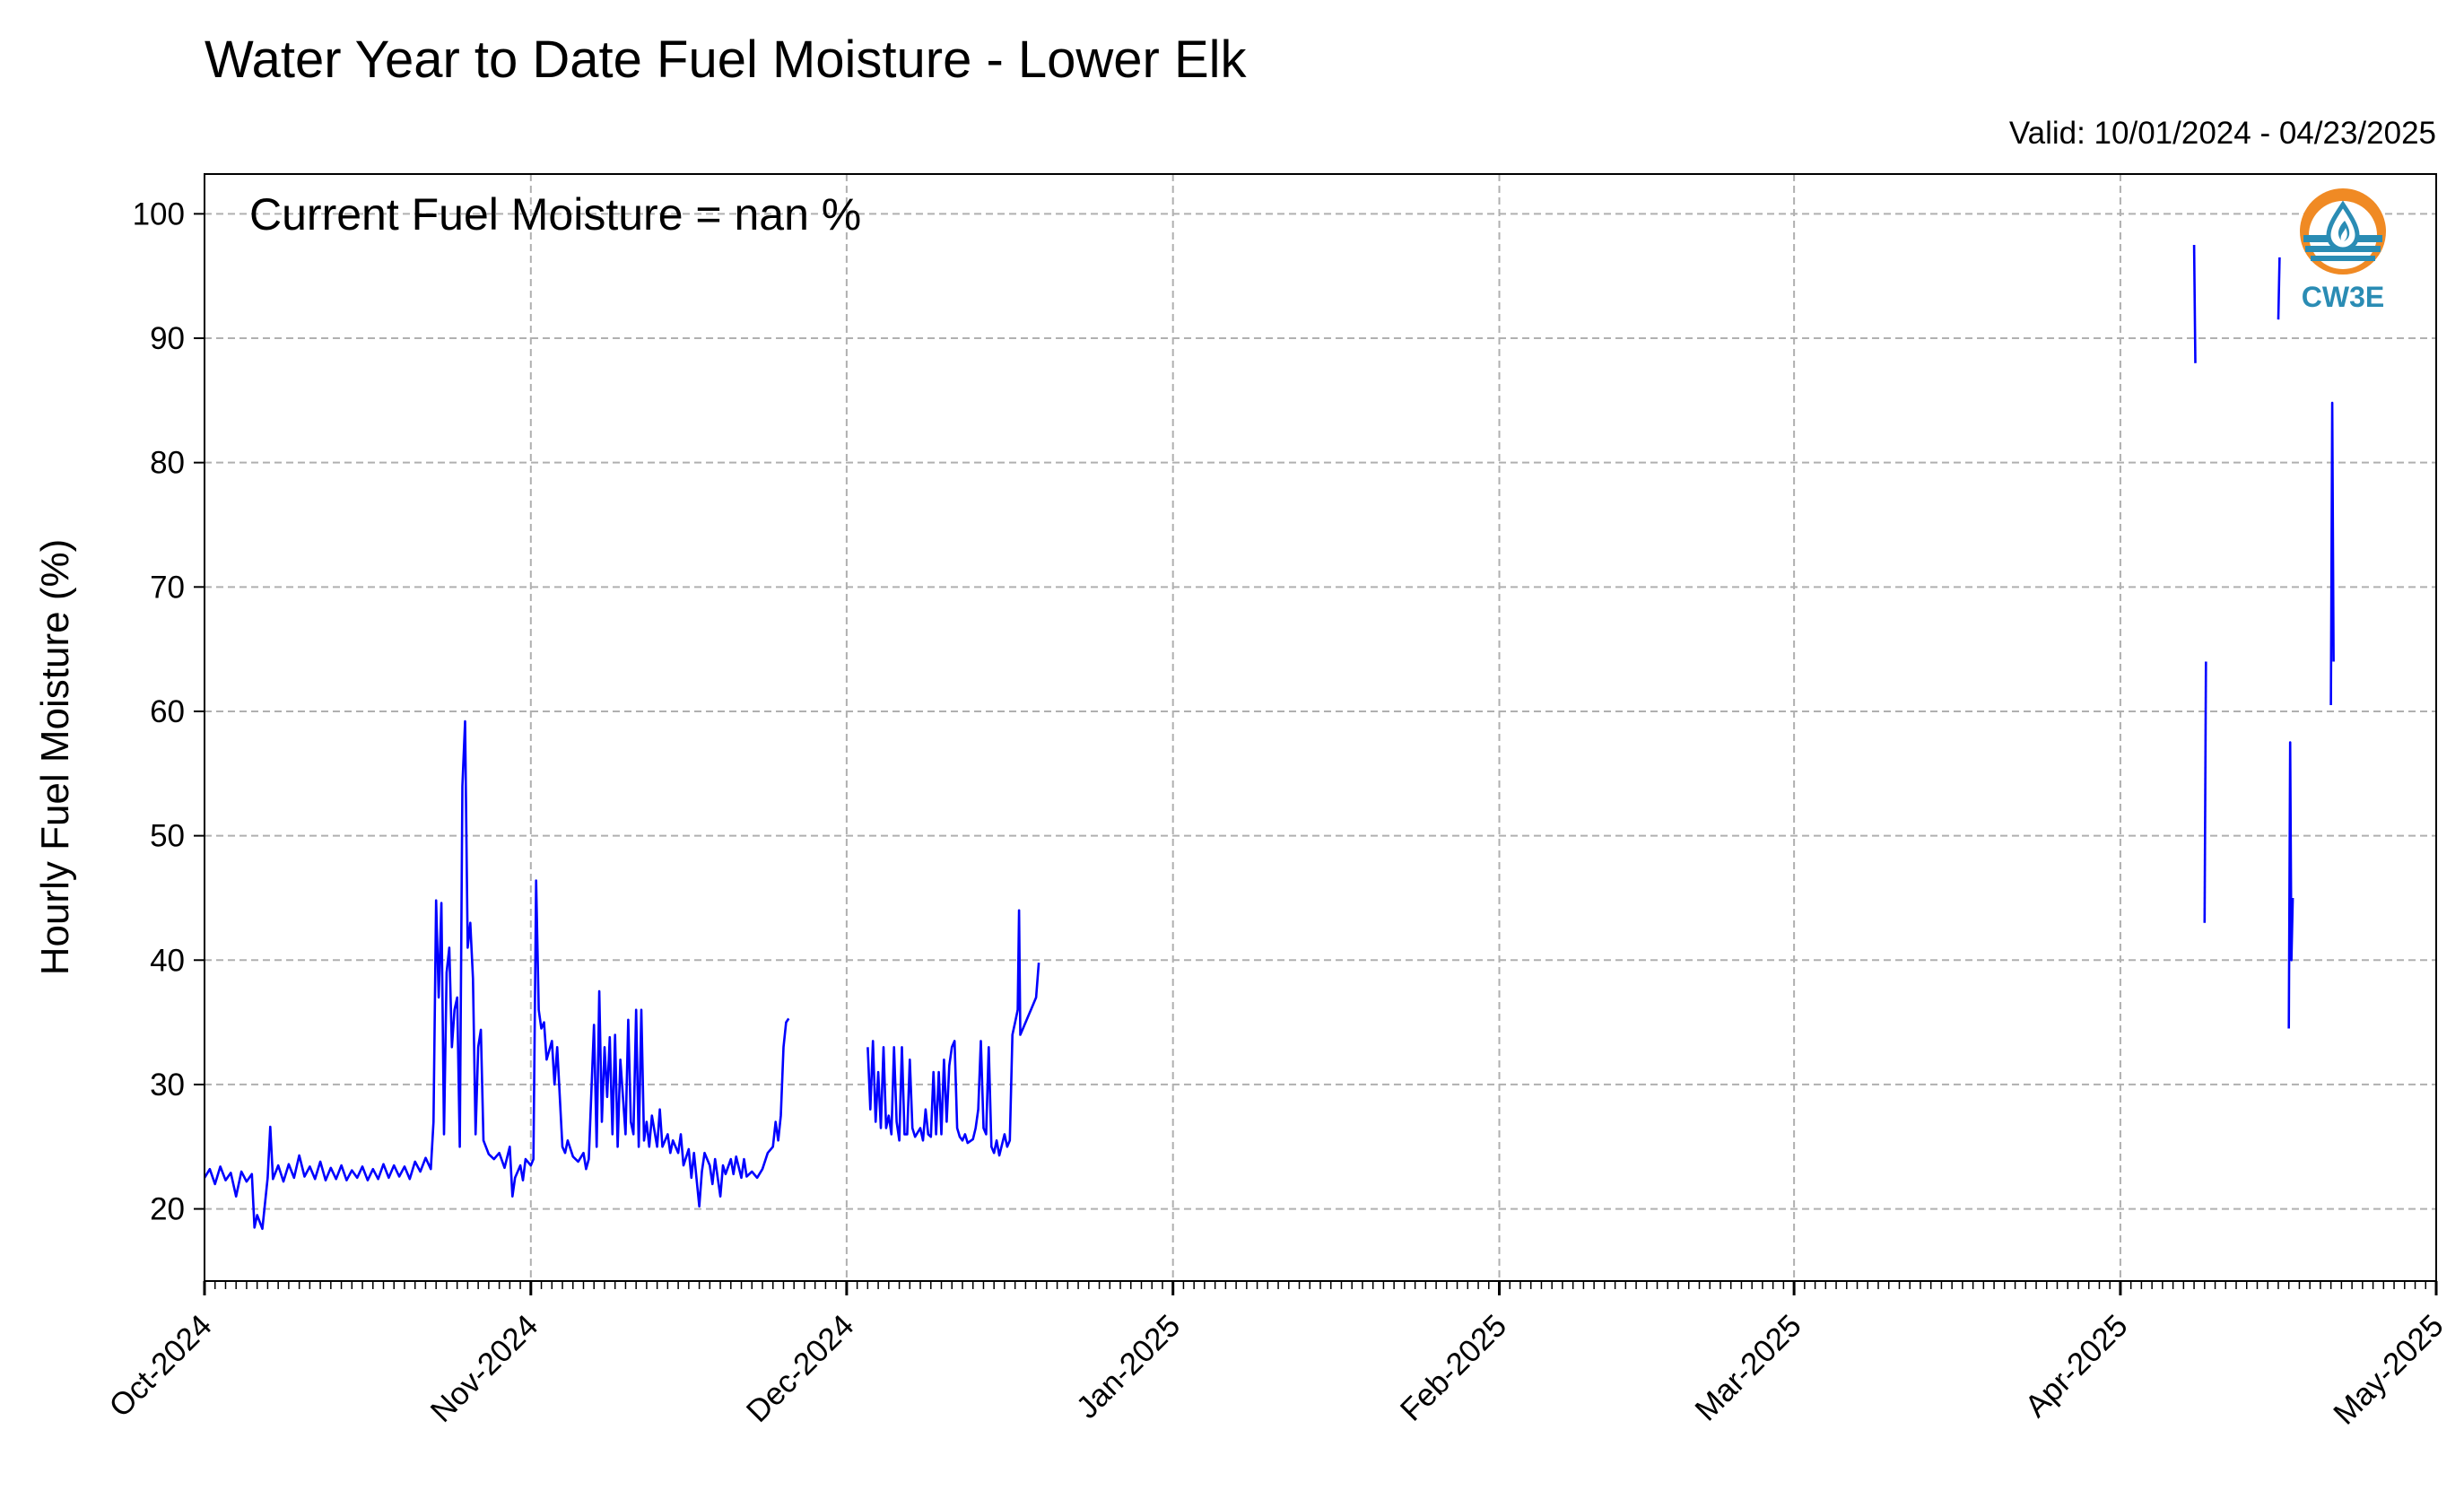  Describe the element at coordinates (167, 1210) in the screenshot. I see `y-tick-label: 20` at that location.